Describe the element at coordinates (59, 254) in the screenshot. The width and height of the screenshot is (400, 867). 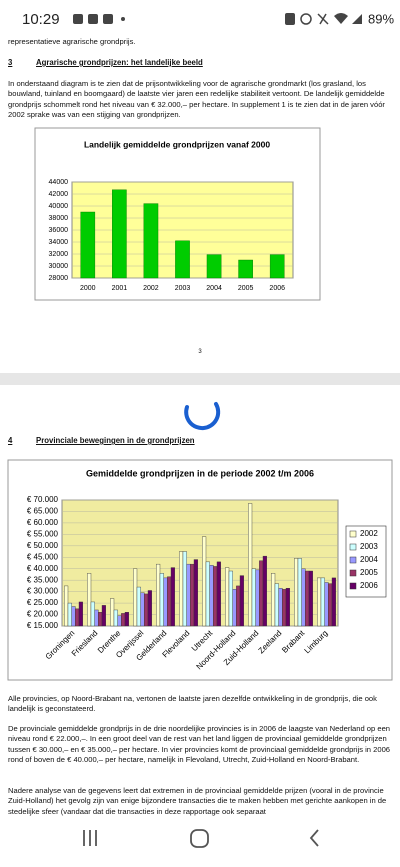
I see `y-tick-label: 32000` at that location.